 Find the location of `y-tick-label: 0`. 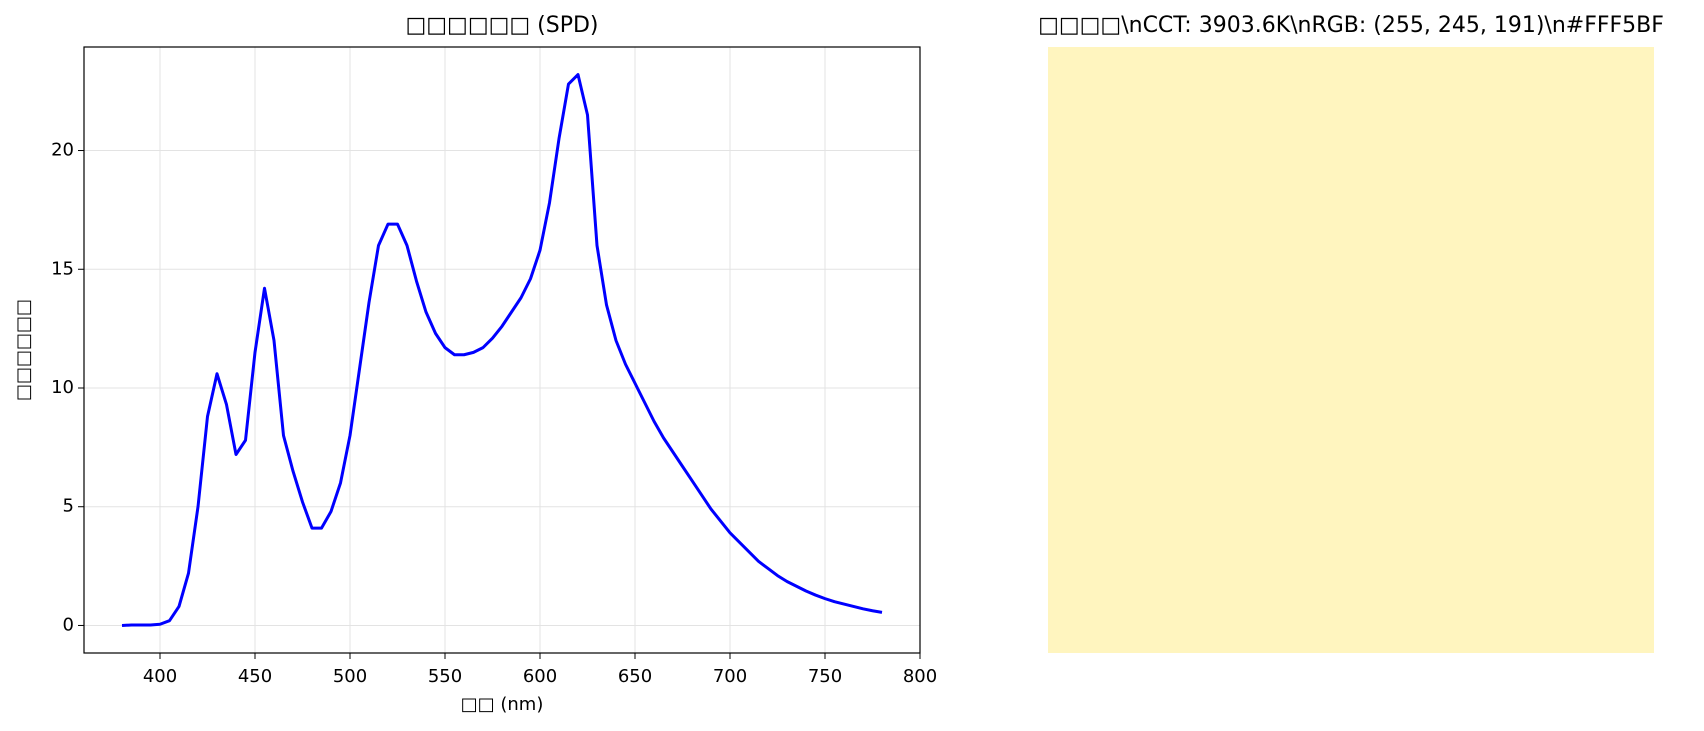

y-tick-label: 0 is located at coordinates (68, 624).